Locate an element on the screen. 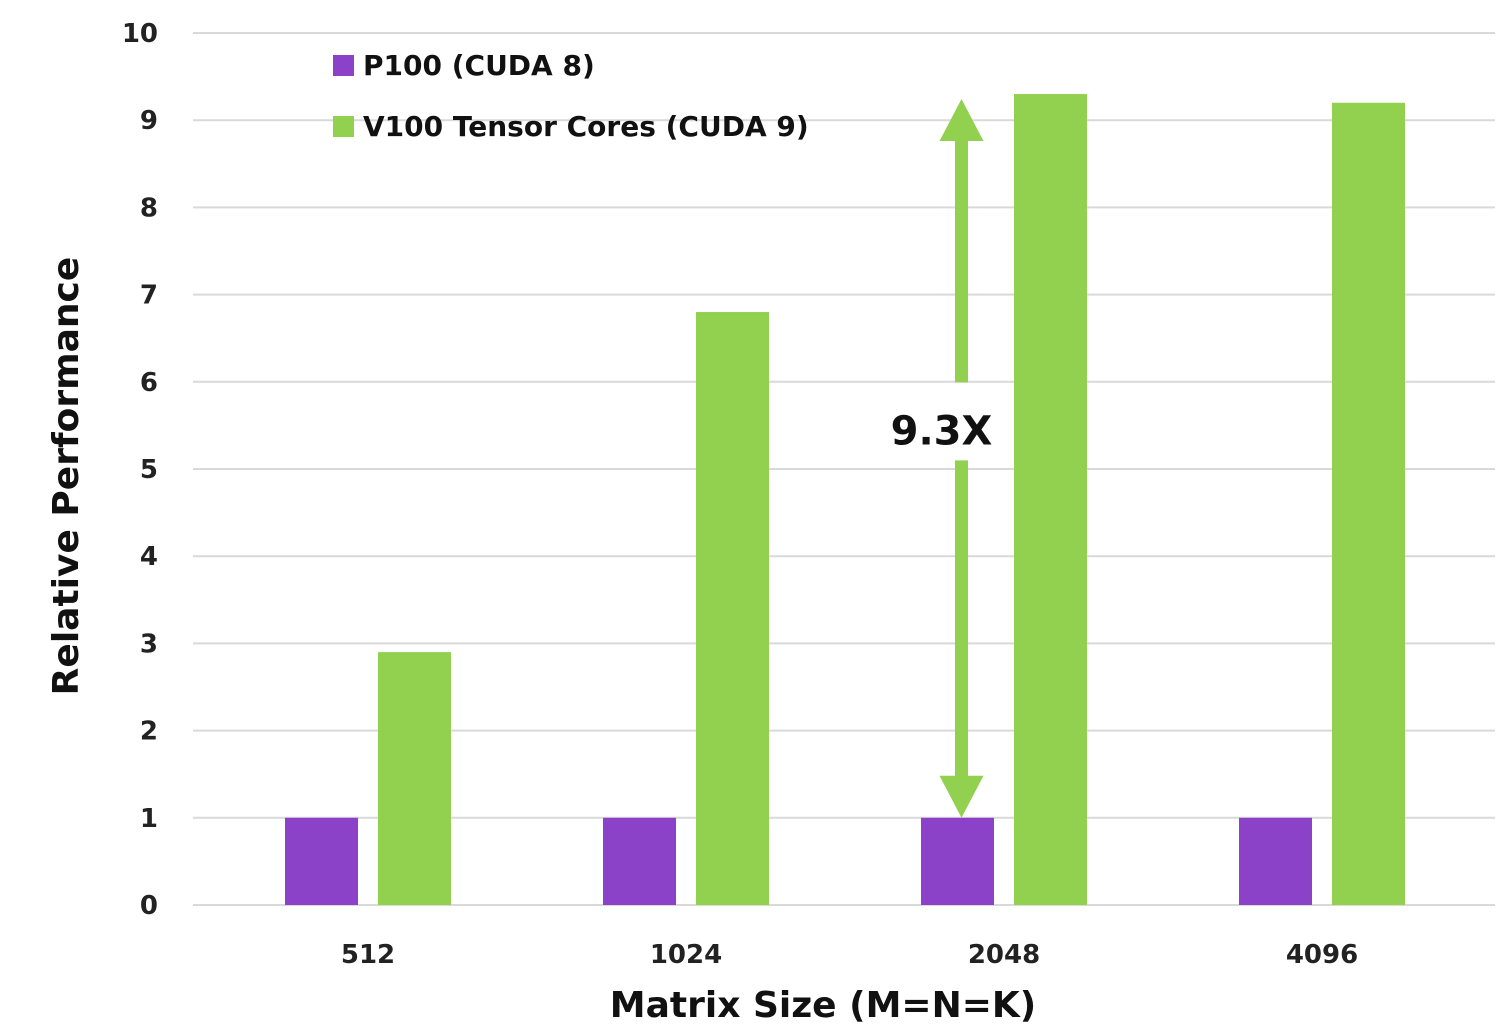 The width and height of the screenshot is (1497, 1027). x-tick-label: 512 is located at coordinates (368, 955).